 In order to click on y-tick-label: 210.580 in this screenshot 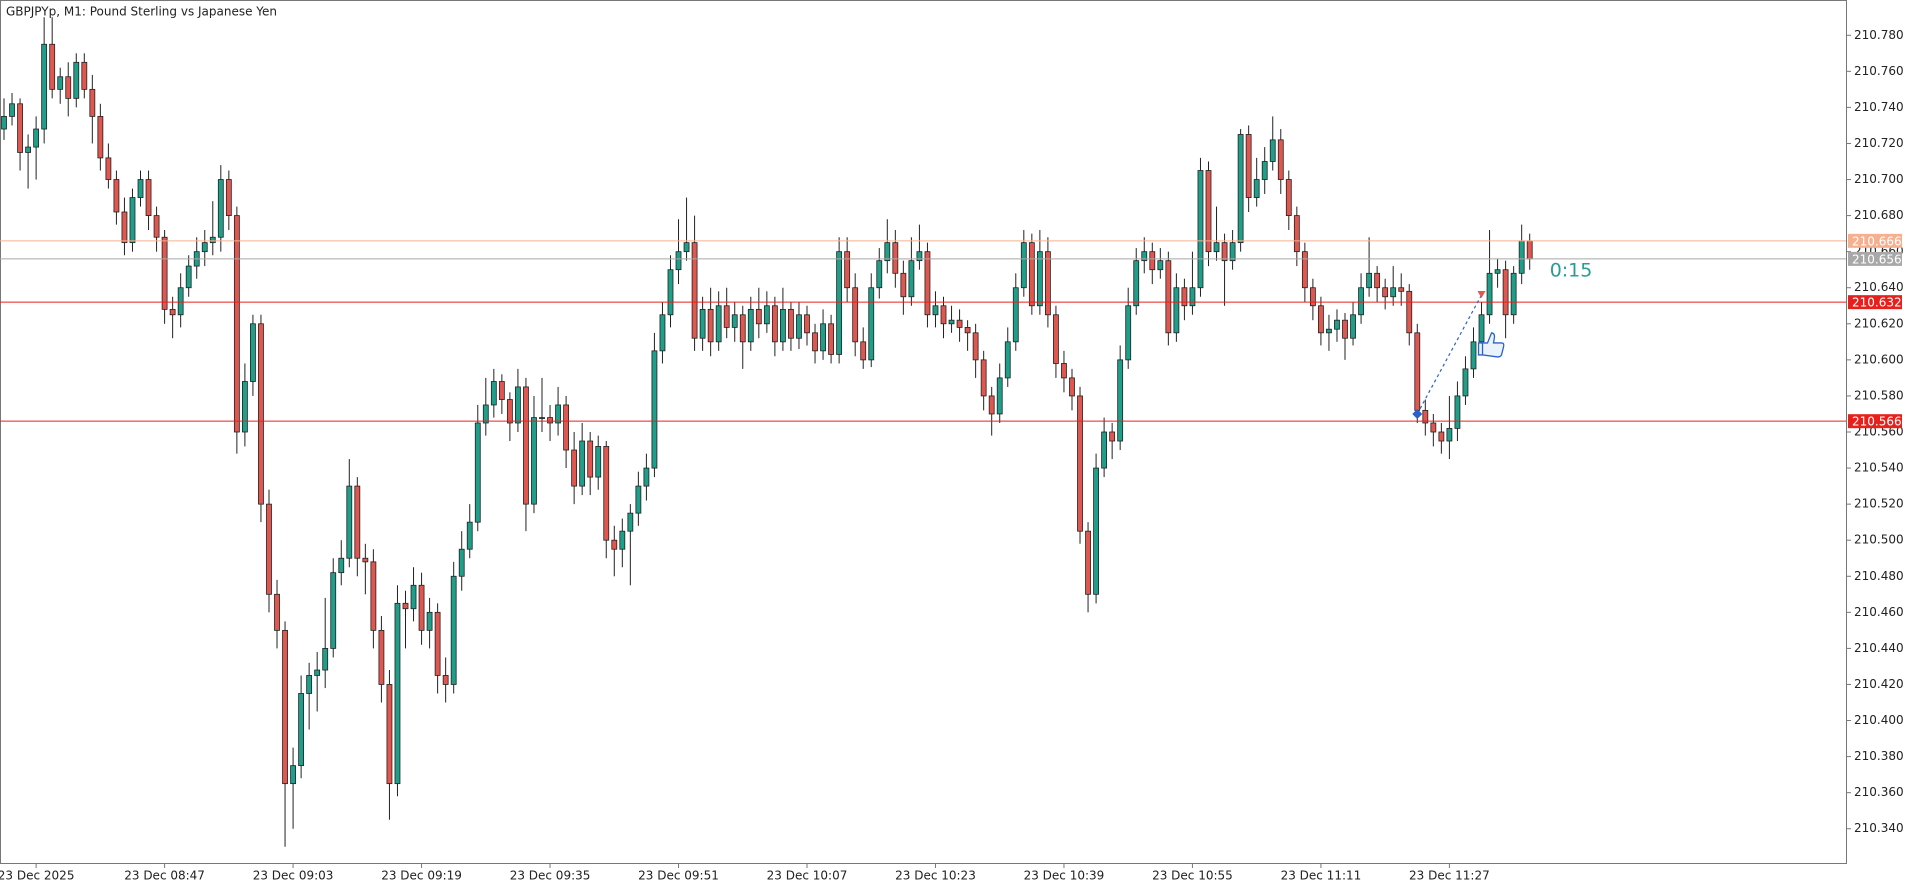, I will do `click(1879, 395)`.